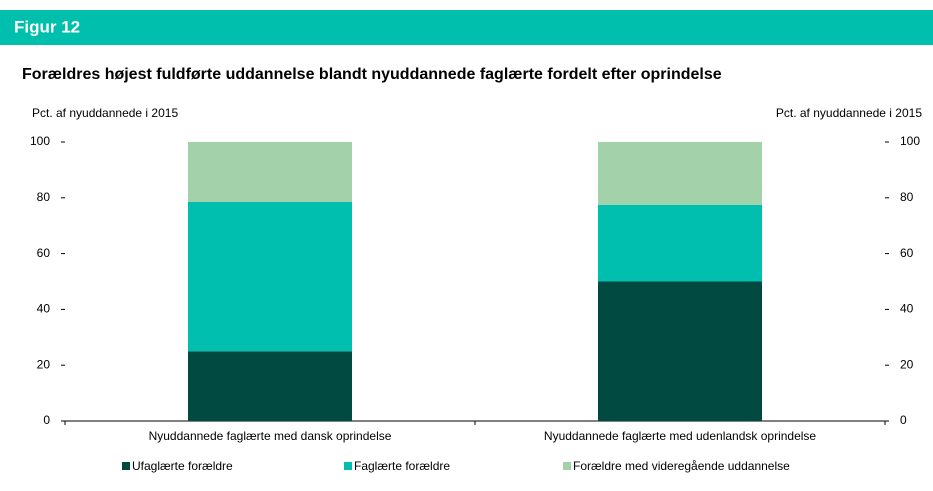 This screenshot has width=933, height=491. Describe the element at coordinates (44, 364) in the screenshot. I see `y-tick-label: 20` at that location.